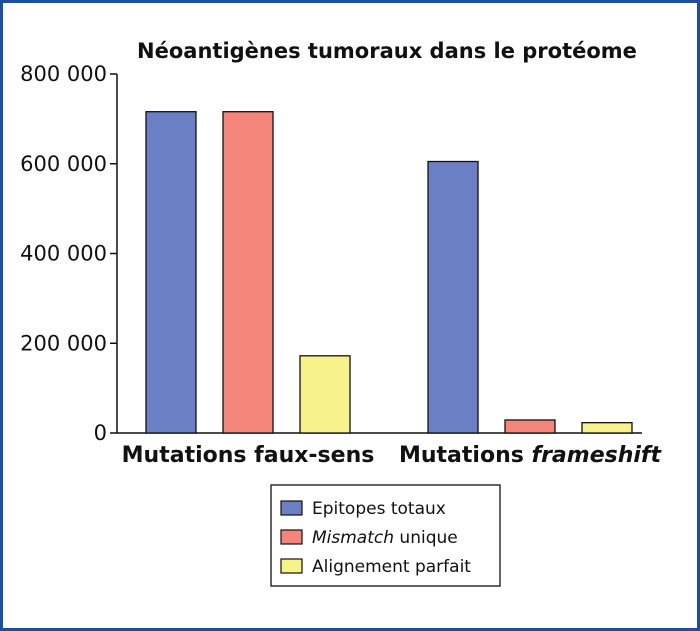  What do you see at coordinates (100, 433) in the screenshot?
I see `y-tick-label: 0` at bounding box center [100, 433].